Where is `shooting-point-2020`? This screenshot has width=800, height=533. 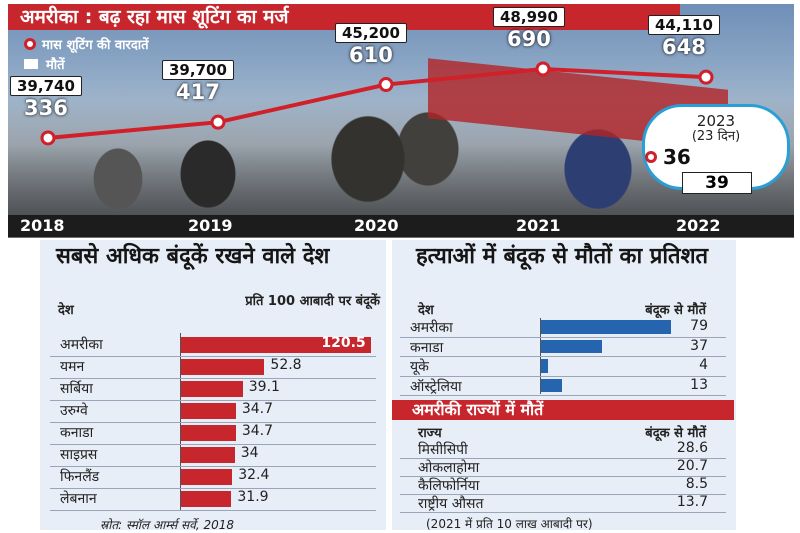
shooting-point-2020 is located at coordinates (386, 85).